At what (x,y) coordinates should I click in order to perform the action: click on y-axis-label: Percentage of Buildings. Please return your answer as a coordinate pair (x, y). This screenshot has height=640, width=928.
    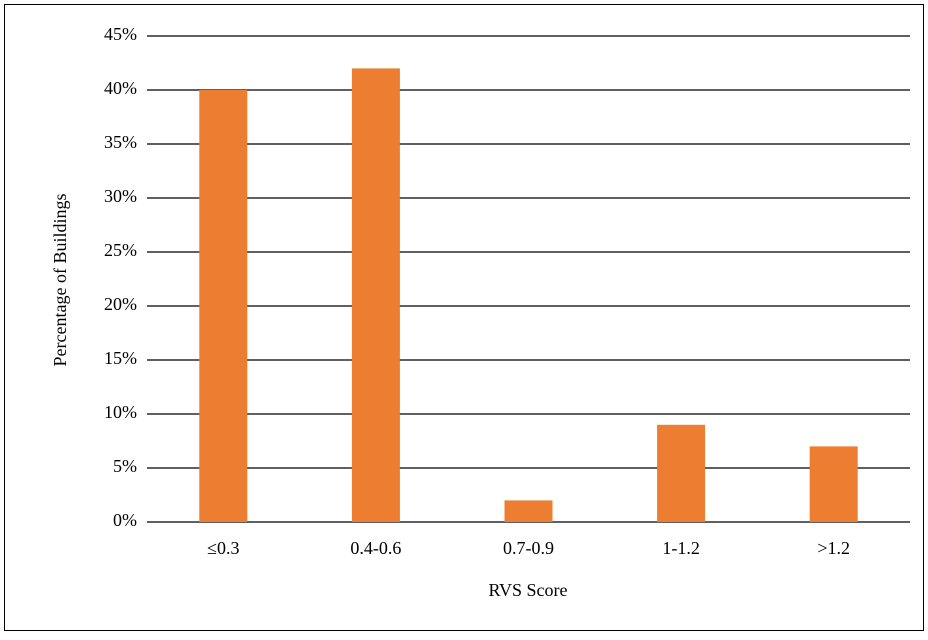
    Looking at the image, I should click on (60, 280).